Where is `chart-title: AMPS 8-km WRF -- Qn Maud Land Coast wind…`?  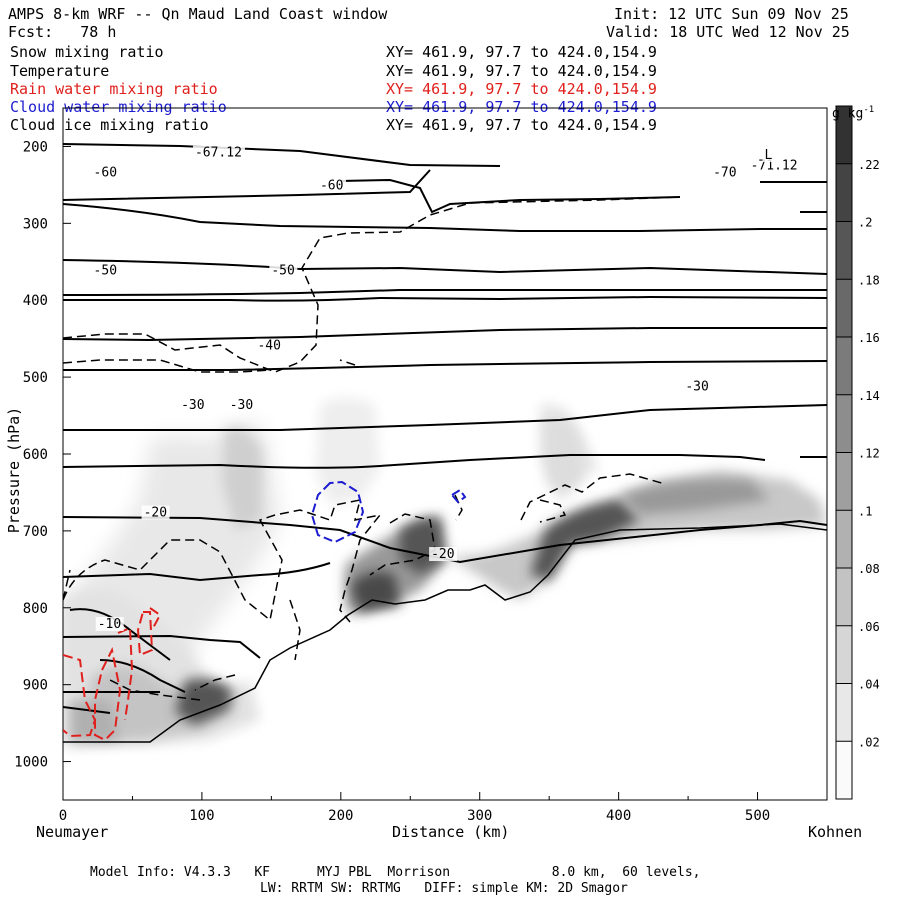
chart-title: AMPS 8-km WRF -- Qn Maud Land Coast wind… is located at coordinates (198, 14).